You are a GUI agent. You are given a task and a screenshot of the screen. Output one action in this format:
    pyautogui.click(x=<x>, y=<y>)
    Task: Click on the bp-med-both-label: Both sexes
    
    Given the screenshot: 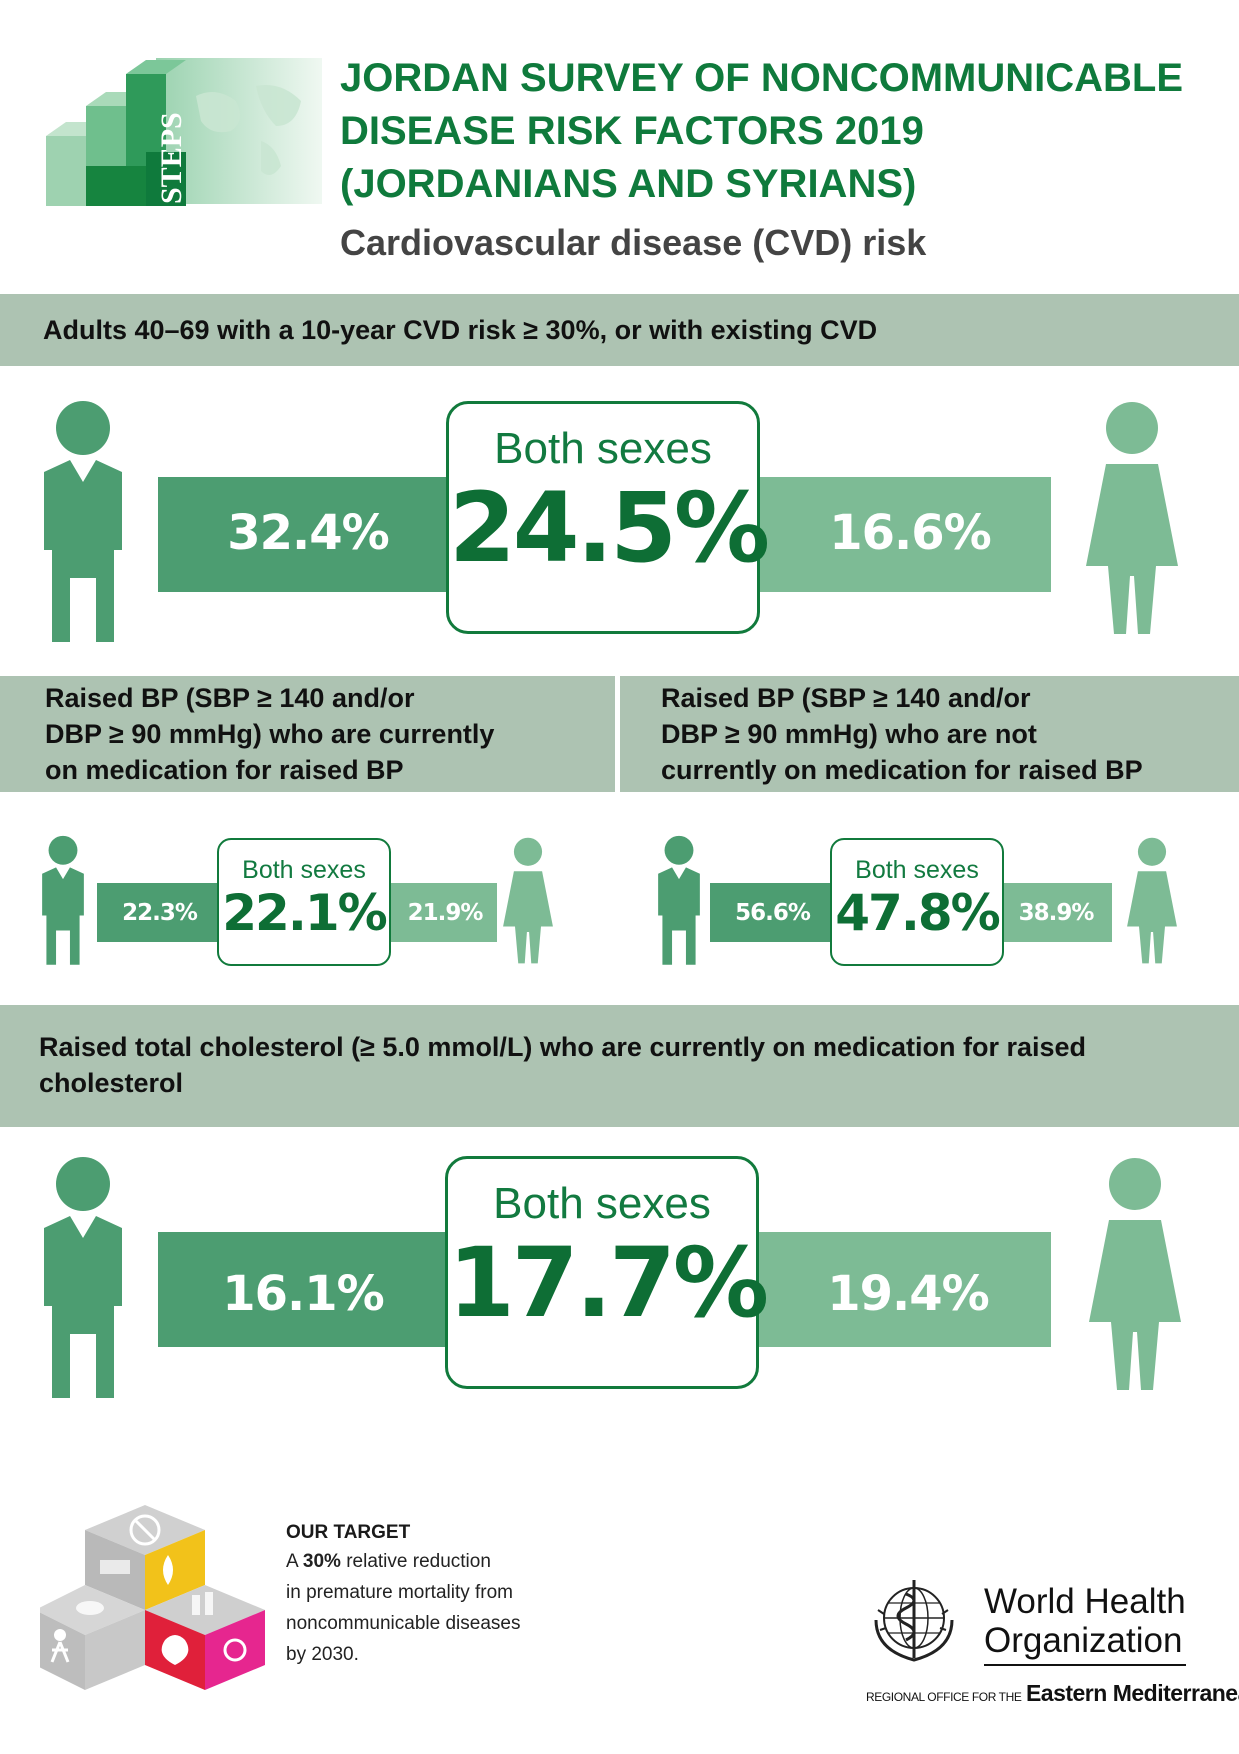 What is the action you would take?
    pyautogui.click(x=304, y=870)
    